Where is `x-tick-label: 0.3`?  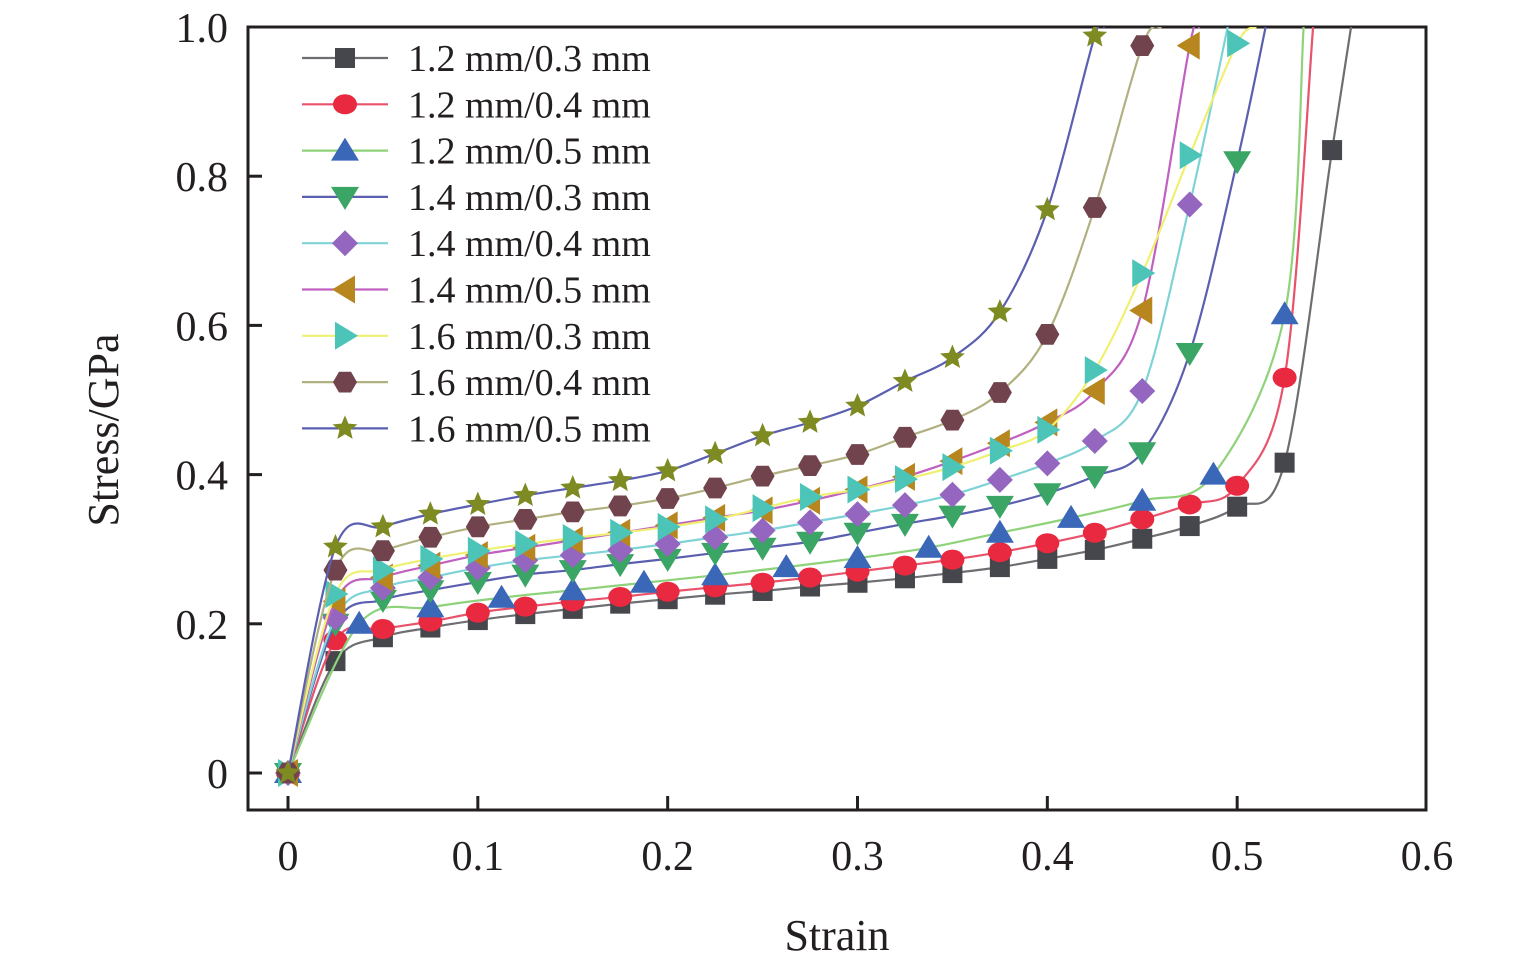
x-tick-label: 0.3 is located at coordinates (857, 857).